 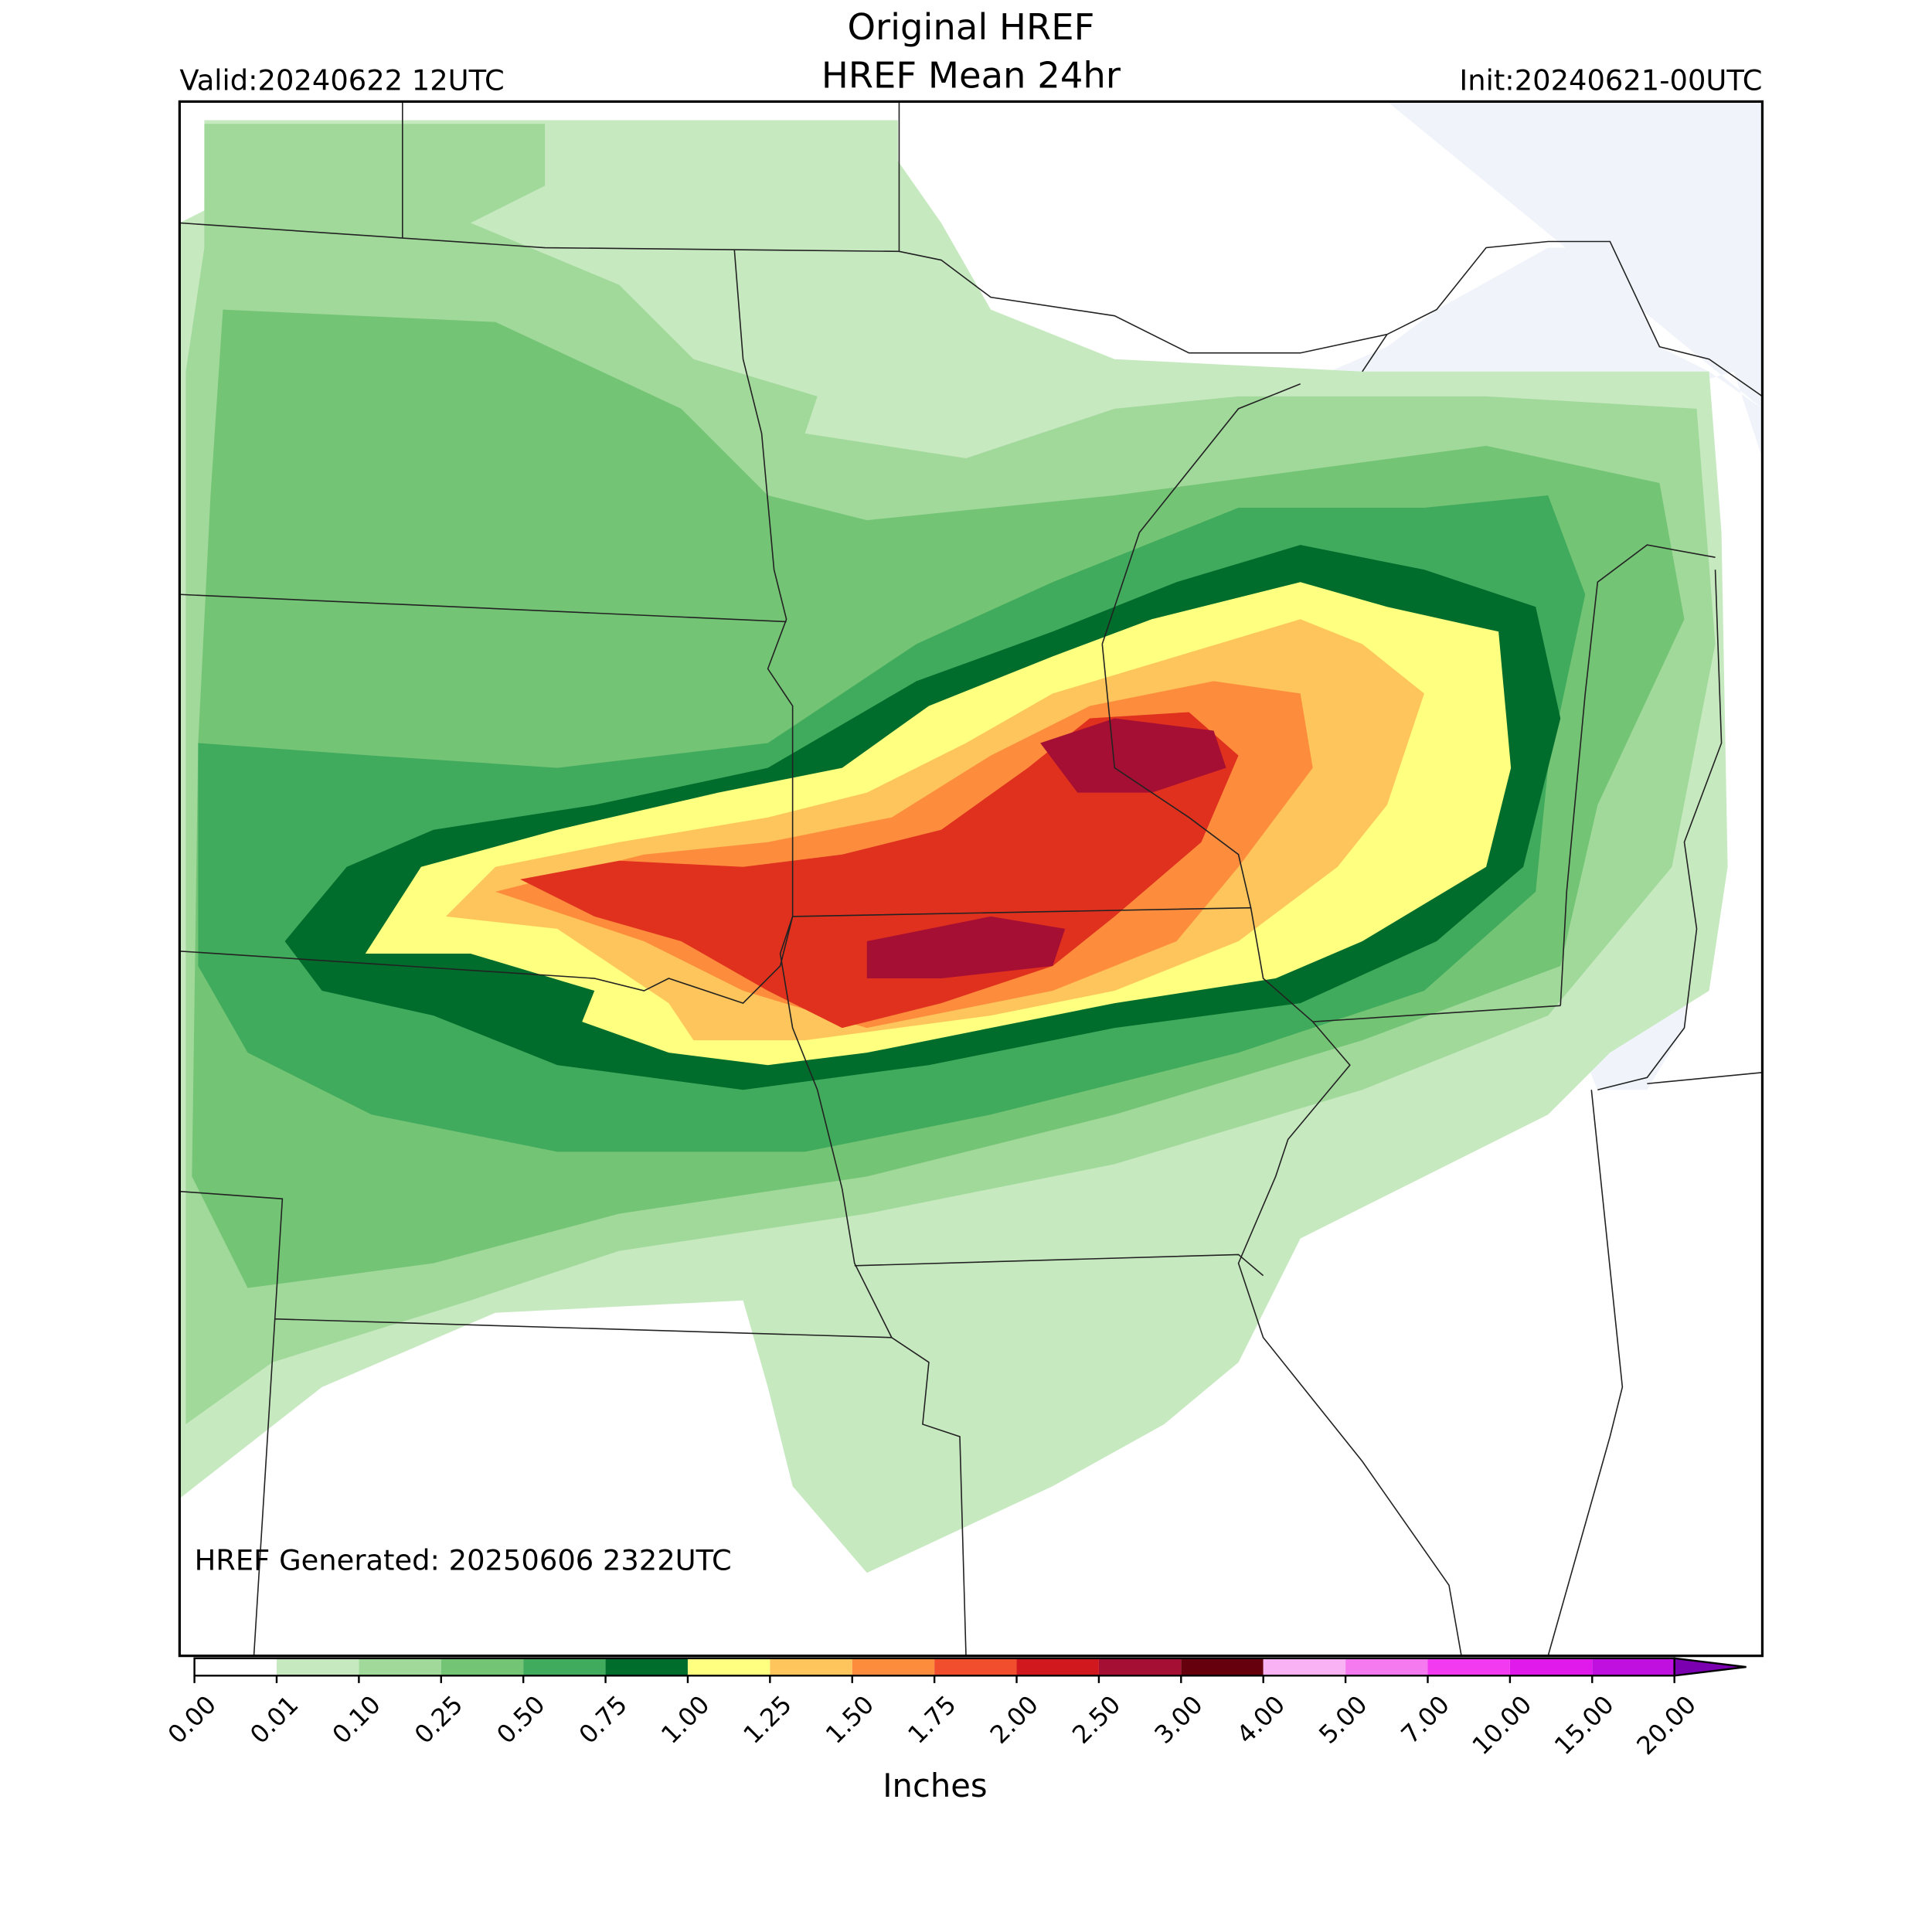 I want to click on init-time: Init:20240621-00UTC, so click(x=1611, y=80).